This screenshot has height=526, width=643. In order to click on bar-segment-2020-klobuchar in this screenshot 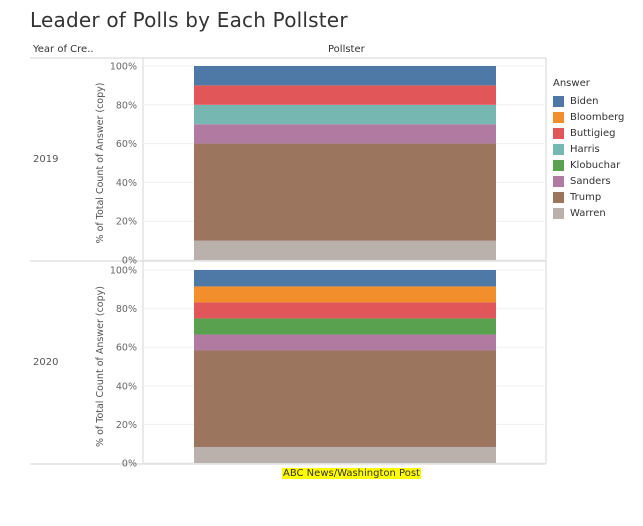, I will do `click(345, 326)`.